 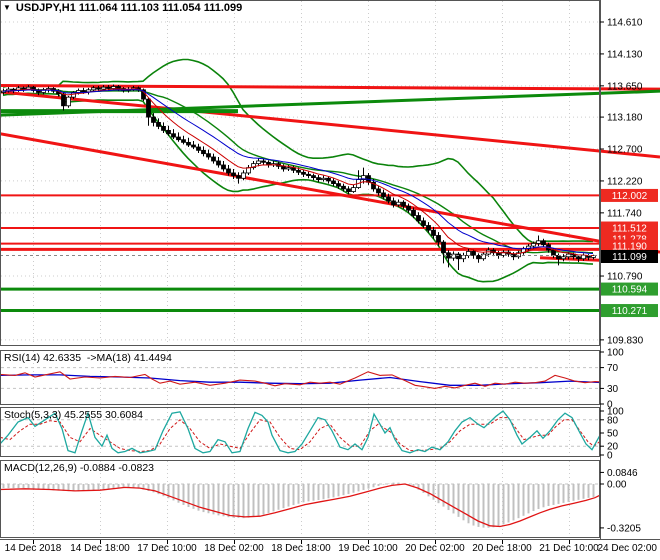 What do you see at coordinates (613, 368) in the screenshot?
I see `rsi-axis-label: 70` at bounding box center [613, 368].